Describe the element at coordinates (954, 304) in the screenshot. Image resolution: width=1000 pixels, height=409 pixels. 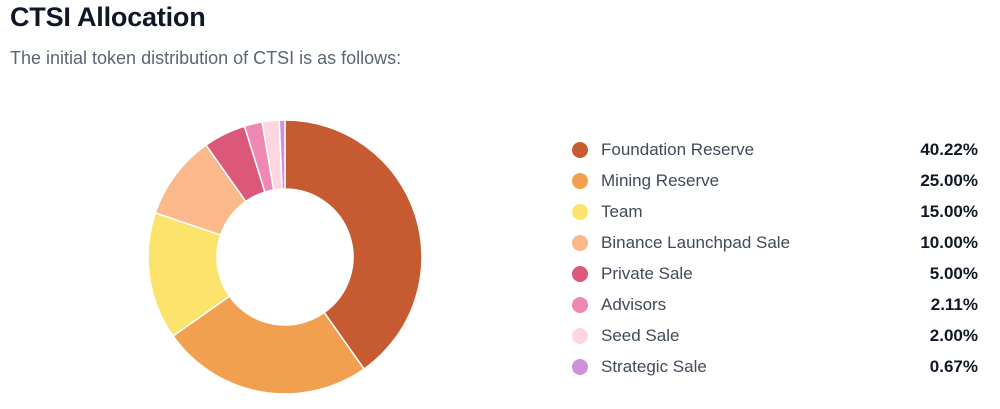
I see `legend-value: 2.11%` at that location.